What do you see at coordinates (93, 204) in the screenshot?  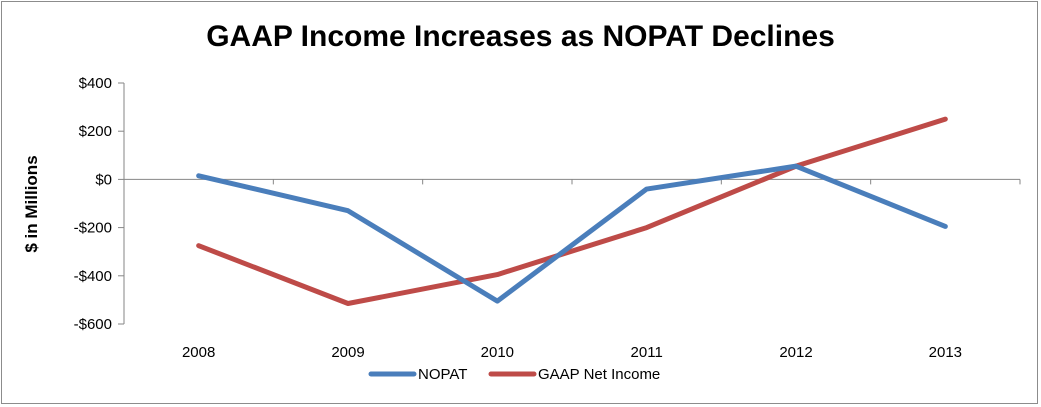 I see `y-tick-labels: $400 $200 $0 -$200 -$400 -$600` at bounding box center [93, 204].